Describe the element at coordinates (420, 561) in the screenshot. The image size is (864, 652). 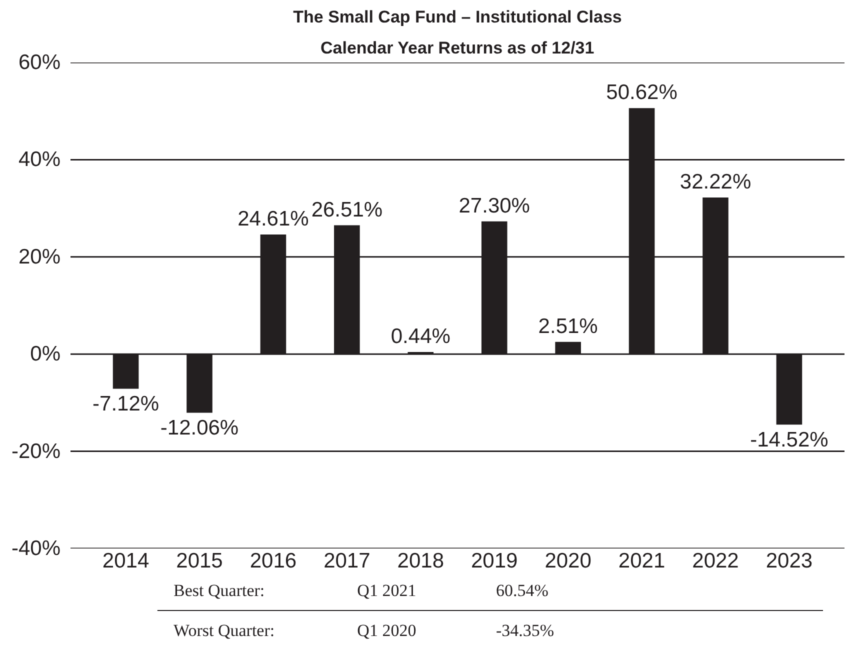
I see `x-tick-label: 2018` at that location.